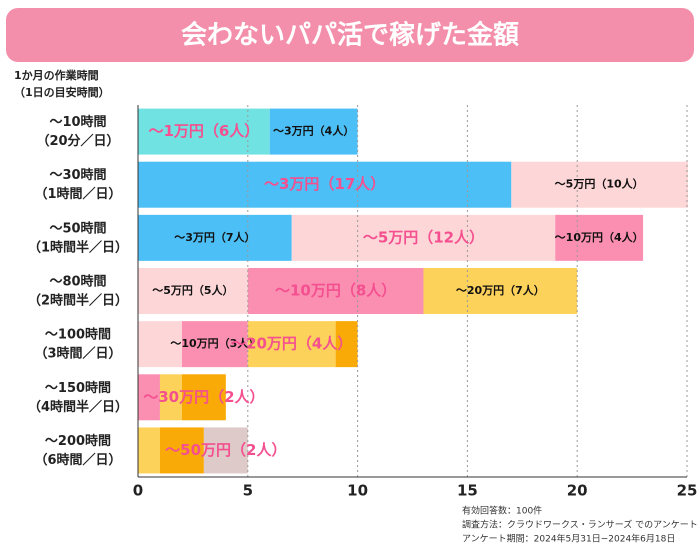 Image resolution: width=700 pixels, height=550 pixels. I want to click on data-label: 〜3万円（4人）, so click(313, 131).